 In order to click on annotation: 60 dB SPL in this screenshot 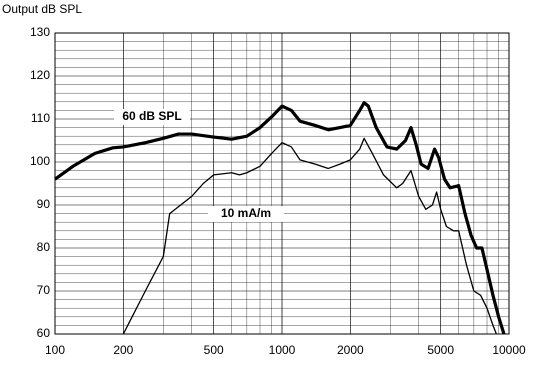, I will do `click(151, 116)`.